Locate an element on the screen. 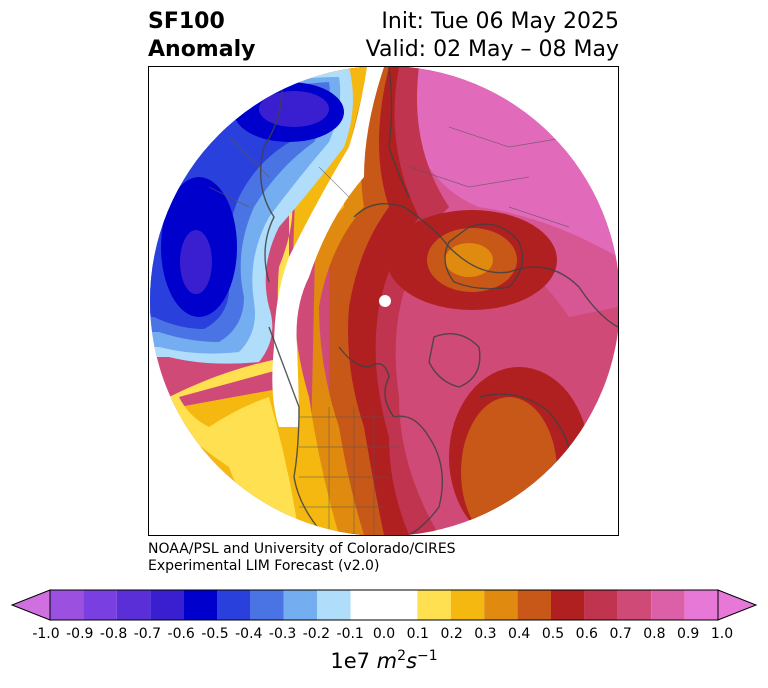  negative-region-0.7-west is located at coordinates (196, 262).